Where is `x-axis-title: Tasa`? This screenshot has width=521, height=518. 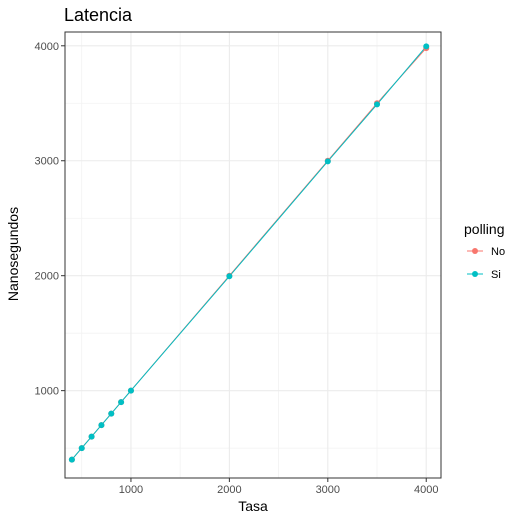 x-axis-title: Tasa is located at coordinates (253, 506).